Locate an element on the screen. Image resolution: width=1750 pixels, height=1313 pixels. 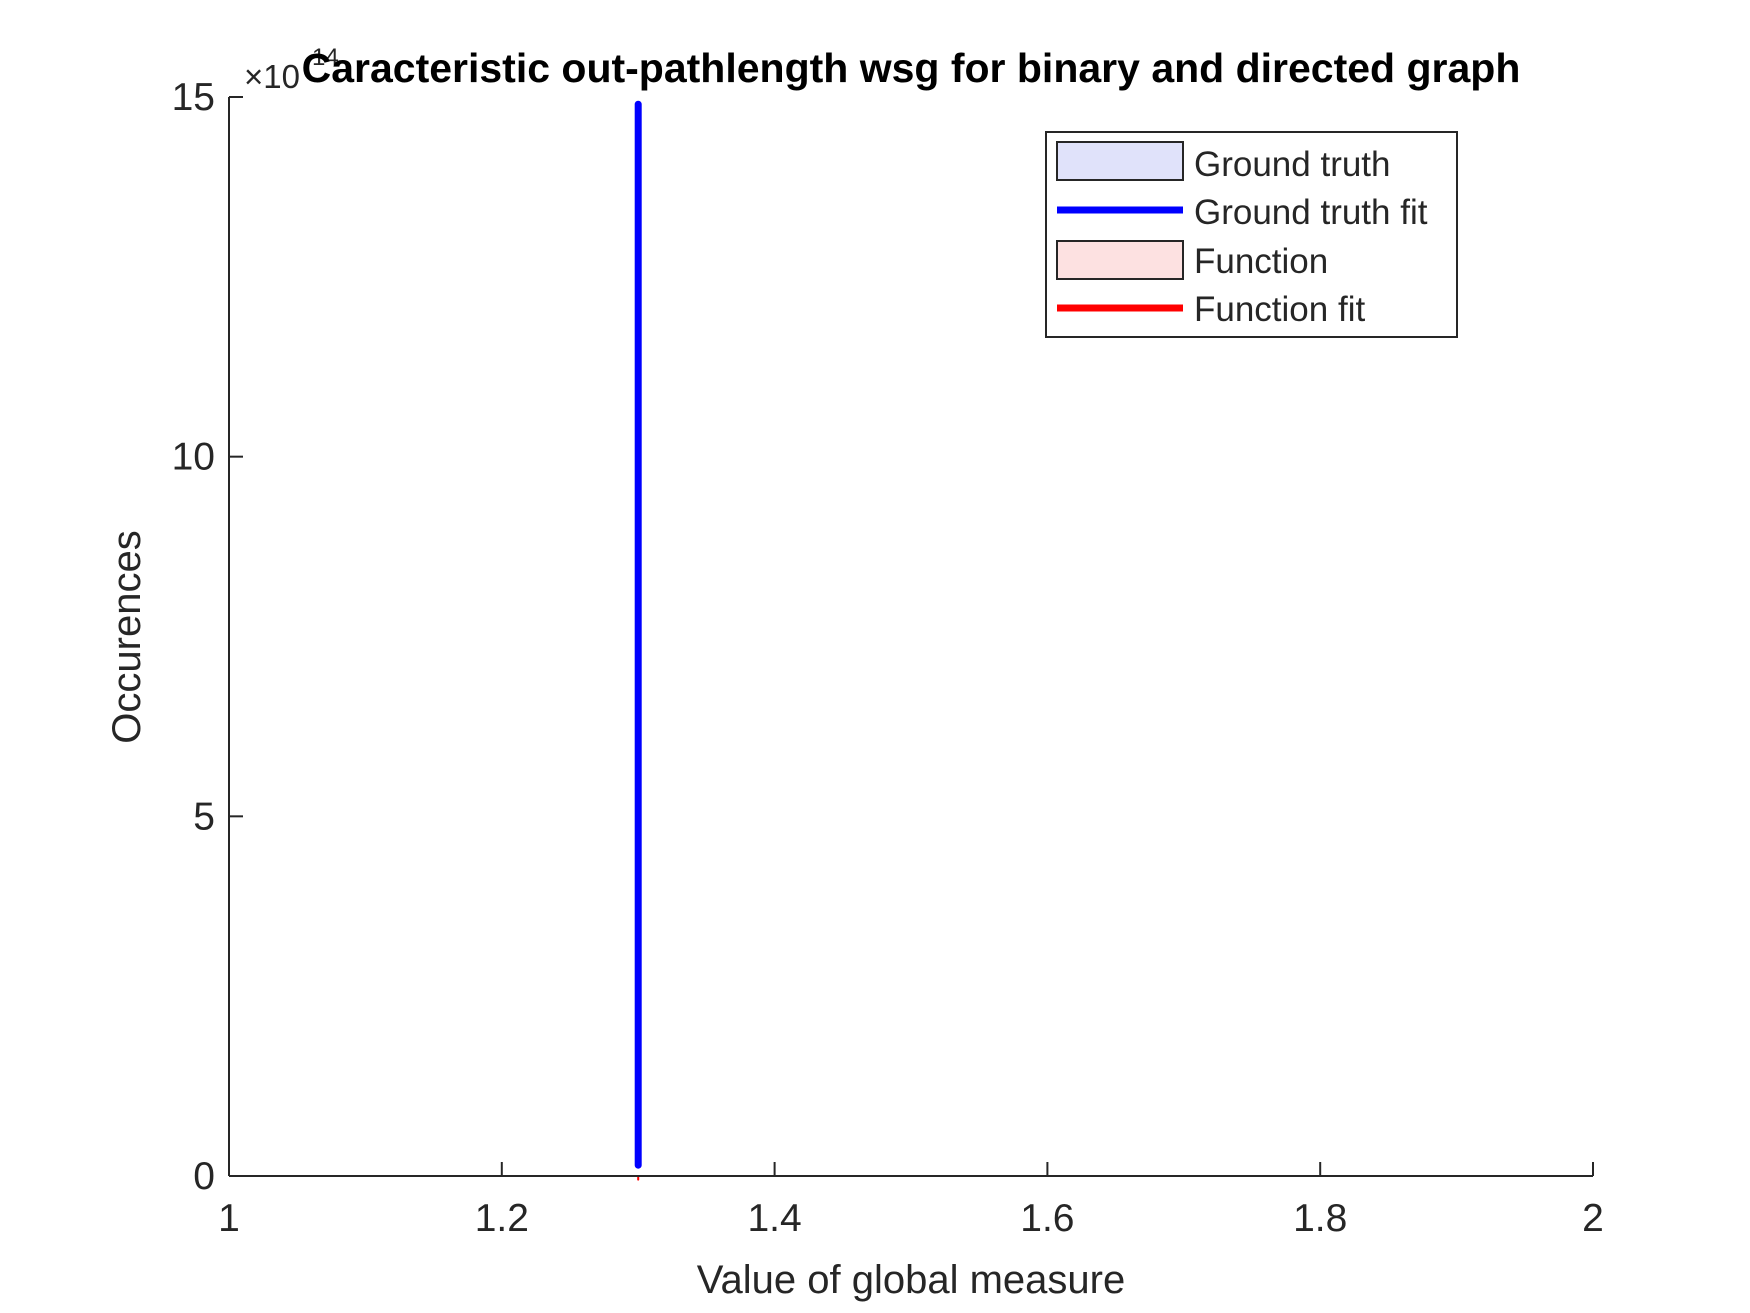
x-axis-label: Value of global measure is located at coordinates (911, 1280).